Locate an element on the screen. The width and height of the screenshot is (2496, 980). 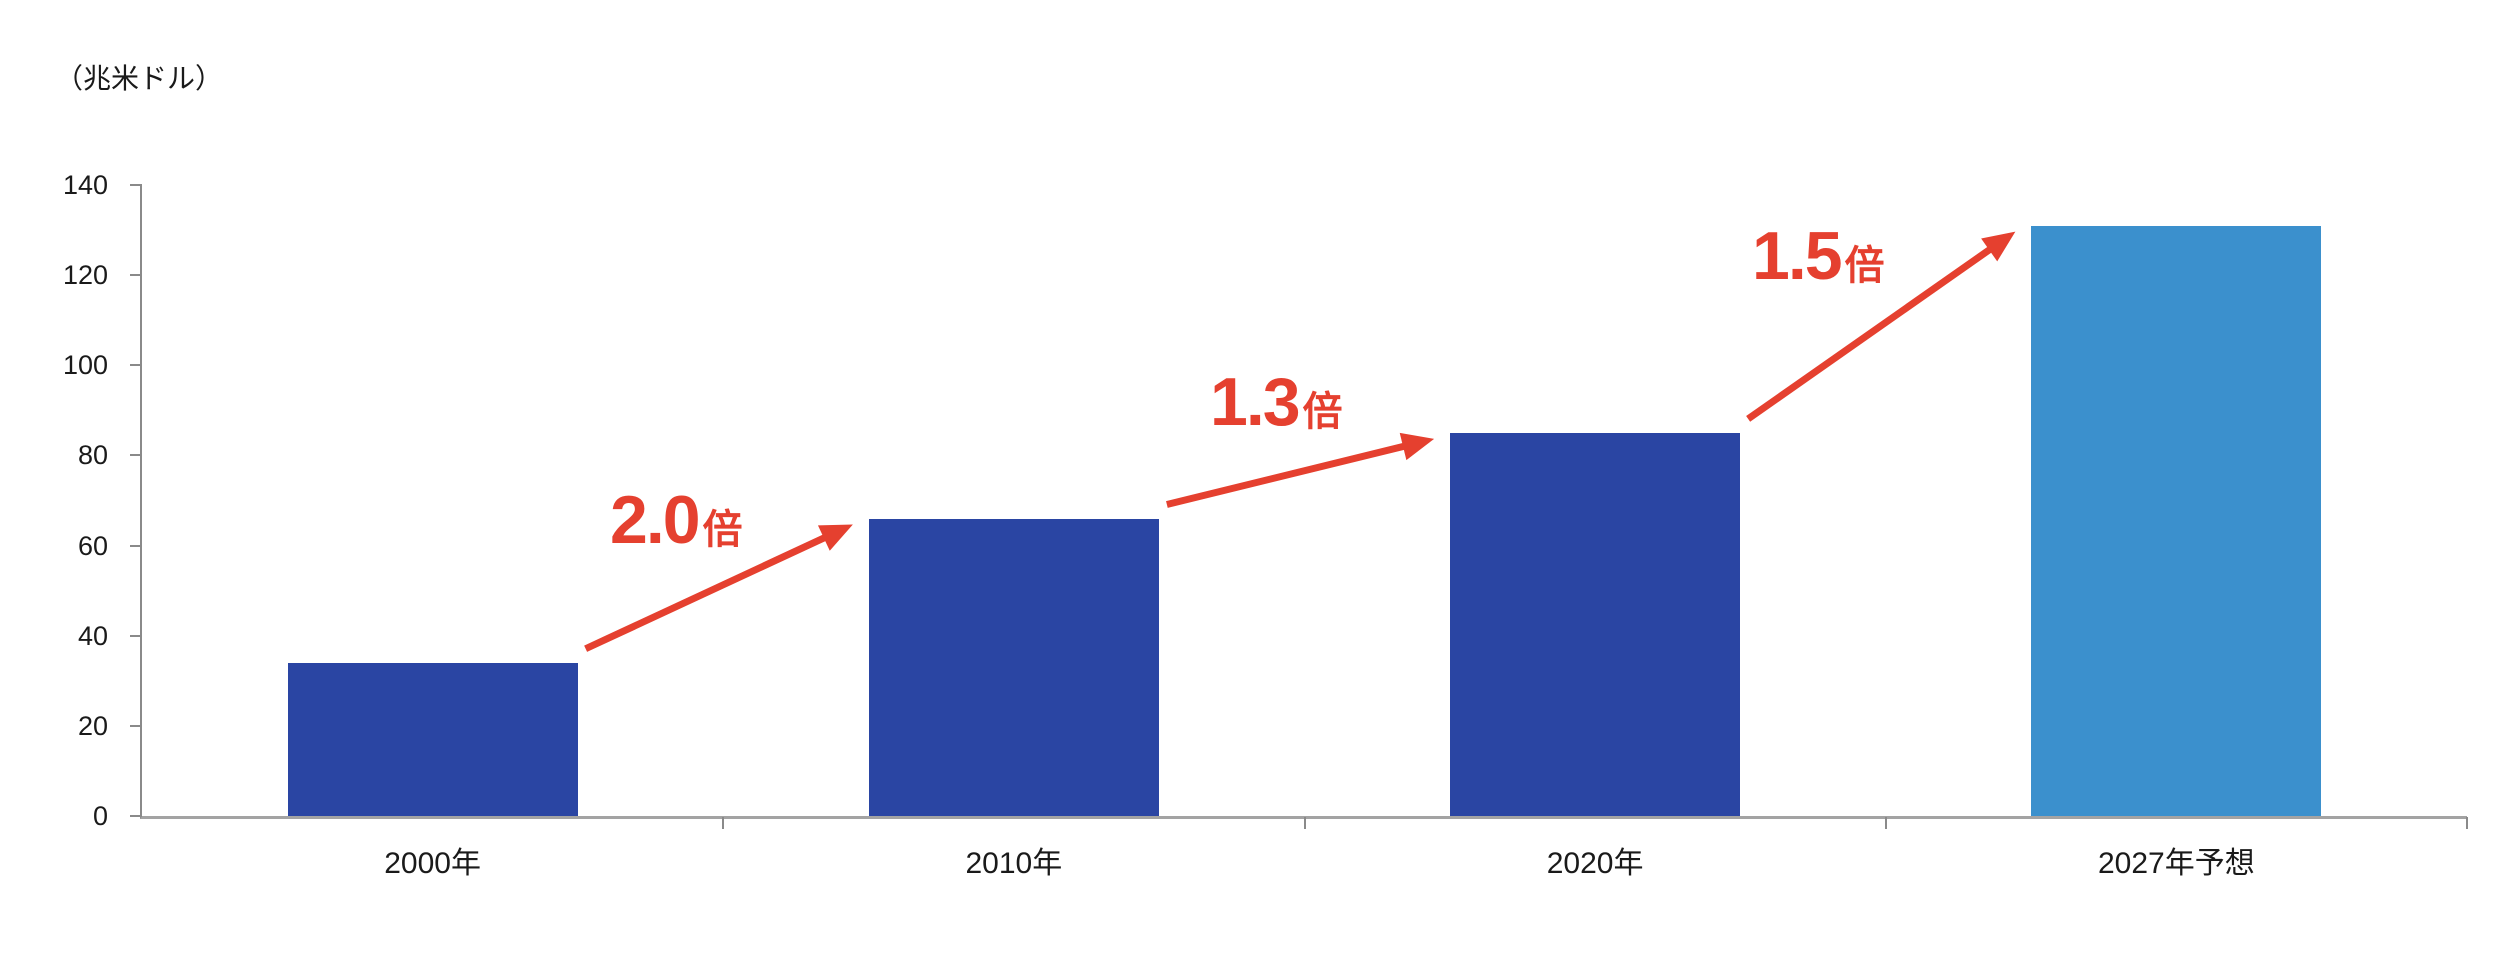
growth-multiplier-value: 2.0 is located at coordinates (655, 520).